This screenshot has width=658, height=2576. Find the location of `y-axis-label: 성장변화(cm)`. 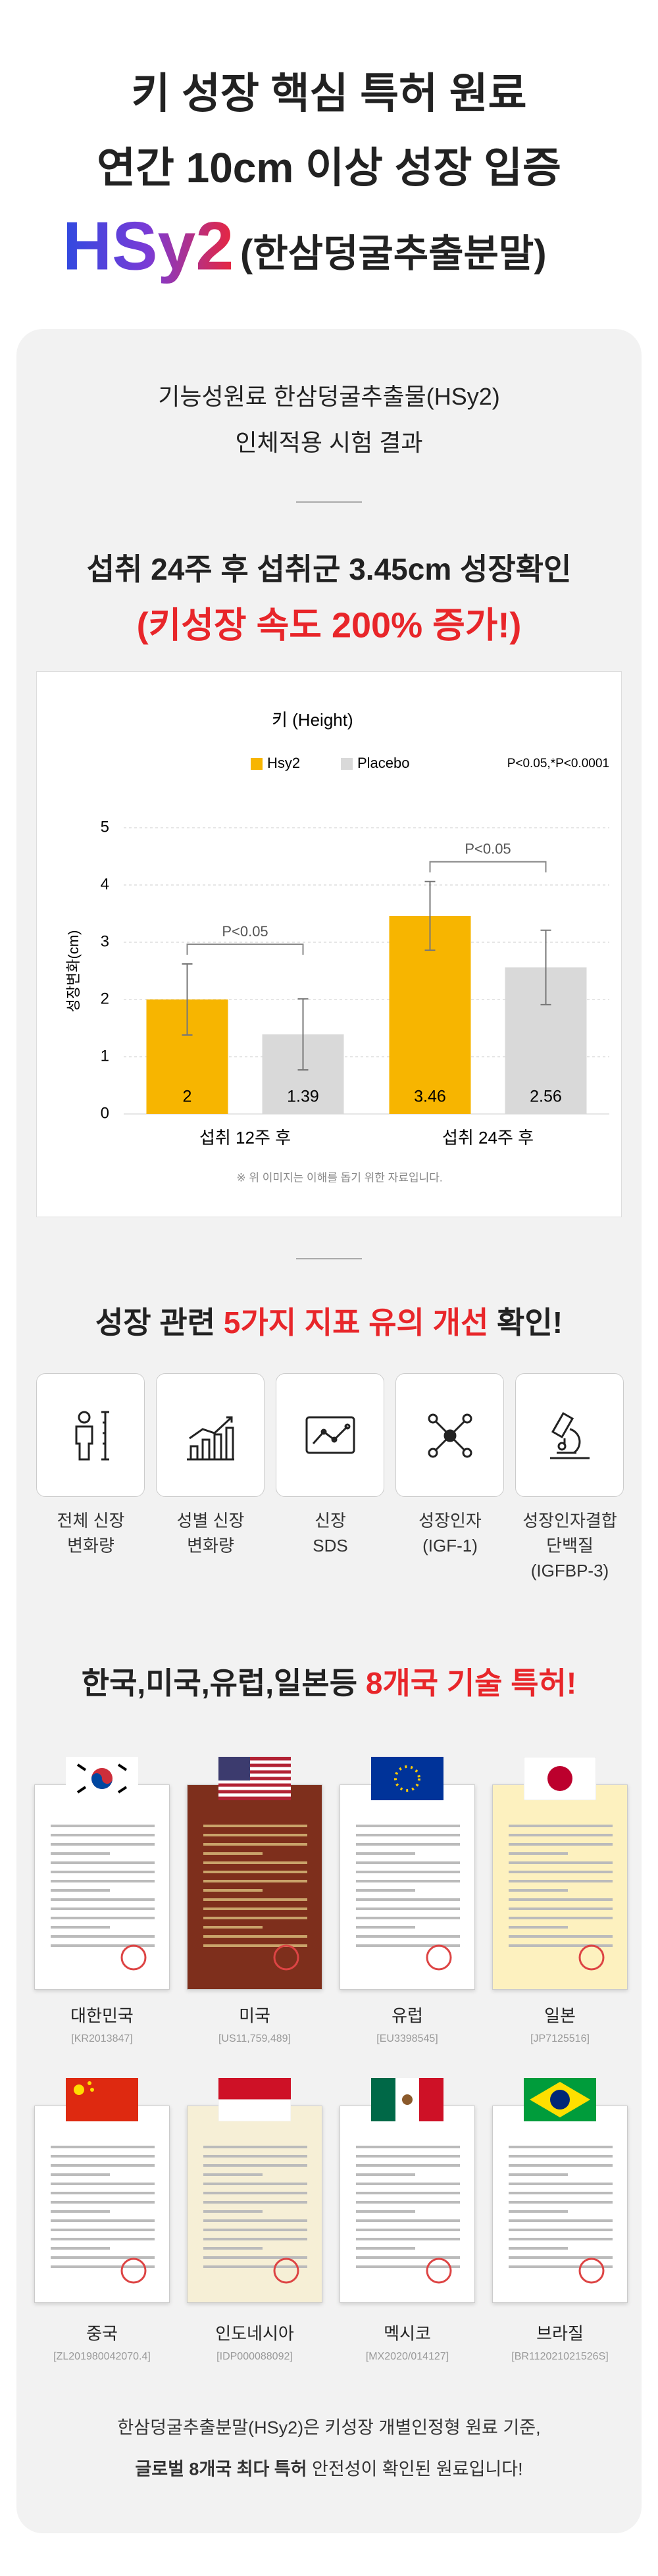

y-axis-label: 성장변화(cm) is located at coordinates (73, 972).